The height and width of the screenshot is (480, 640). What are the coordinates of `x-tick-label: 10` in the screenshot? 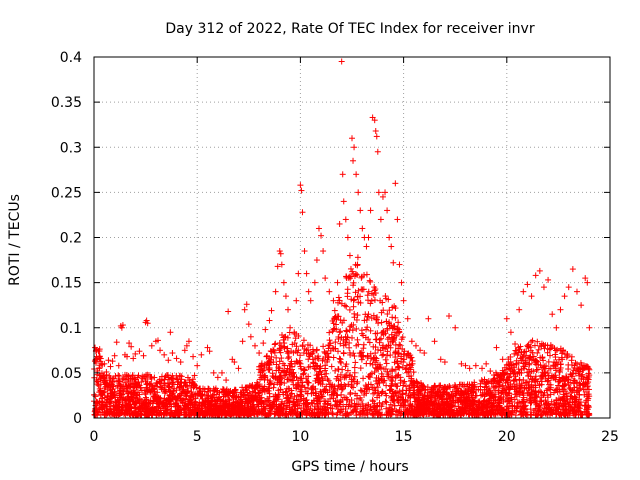 It's located at (300, 437).